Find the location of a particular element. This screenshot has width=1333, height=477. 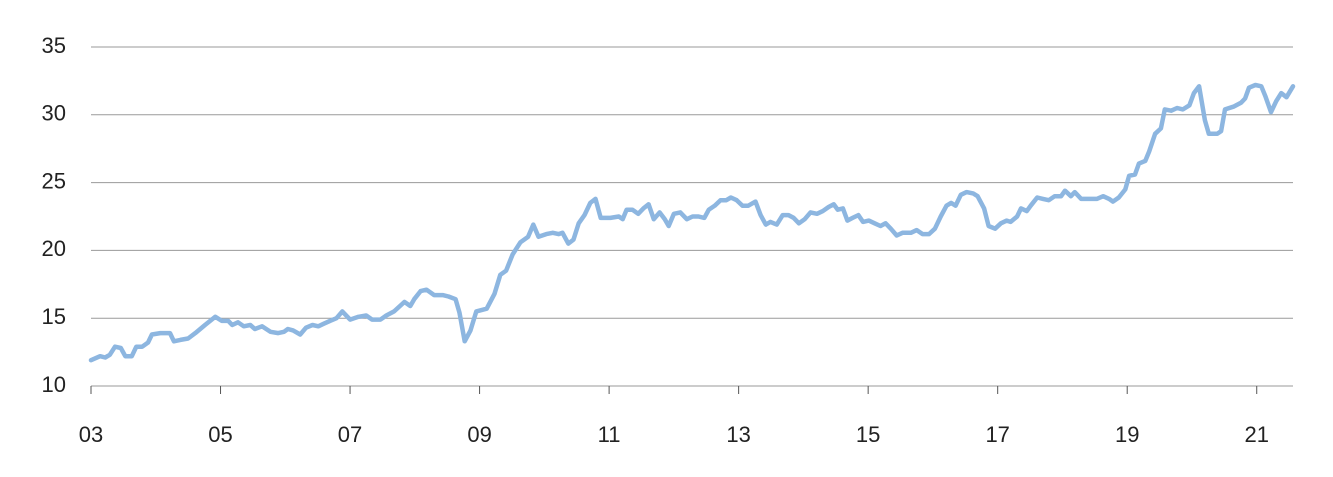

x-tick-label: 13 is located at coordinates (738, 434).